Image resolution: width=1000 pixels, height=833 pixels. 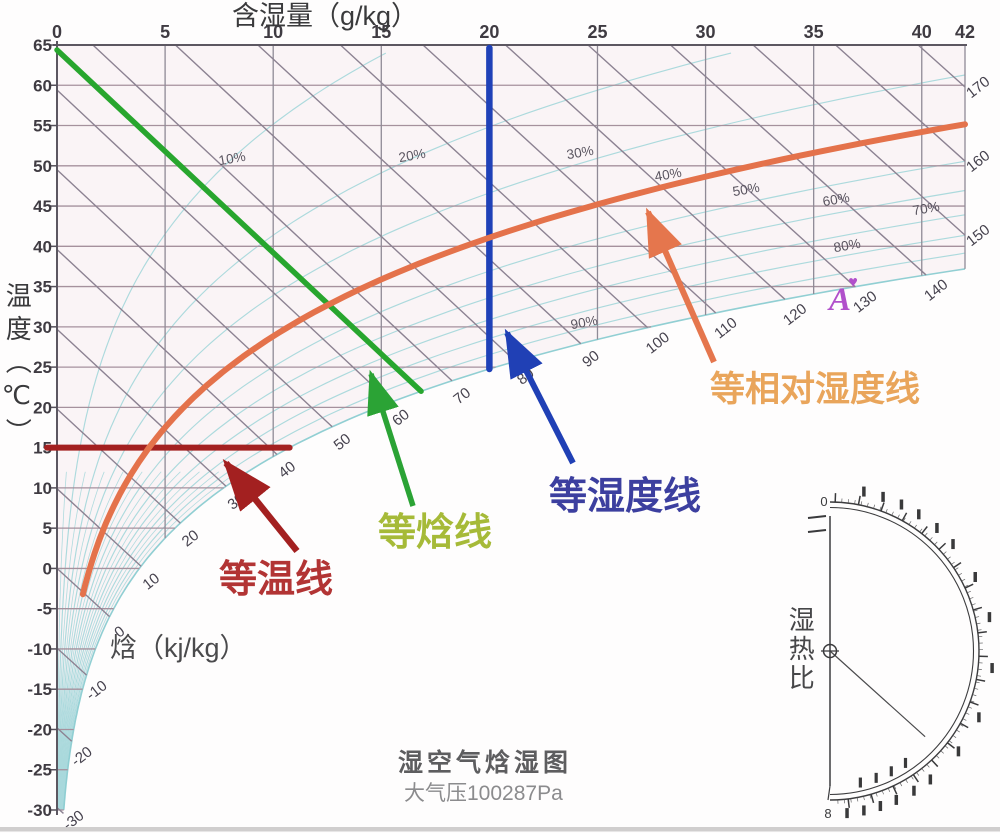 I want to click on heat-moisture-ratio-label: 湿热比, so click(x=800, y=649).